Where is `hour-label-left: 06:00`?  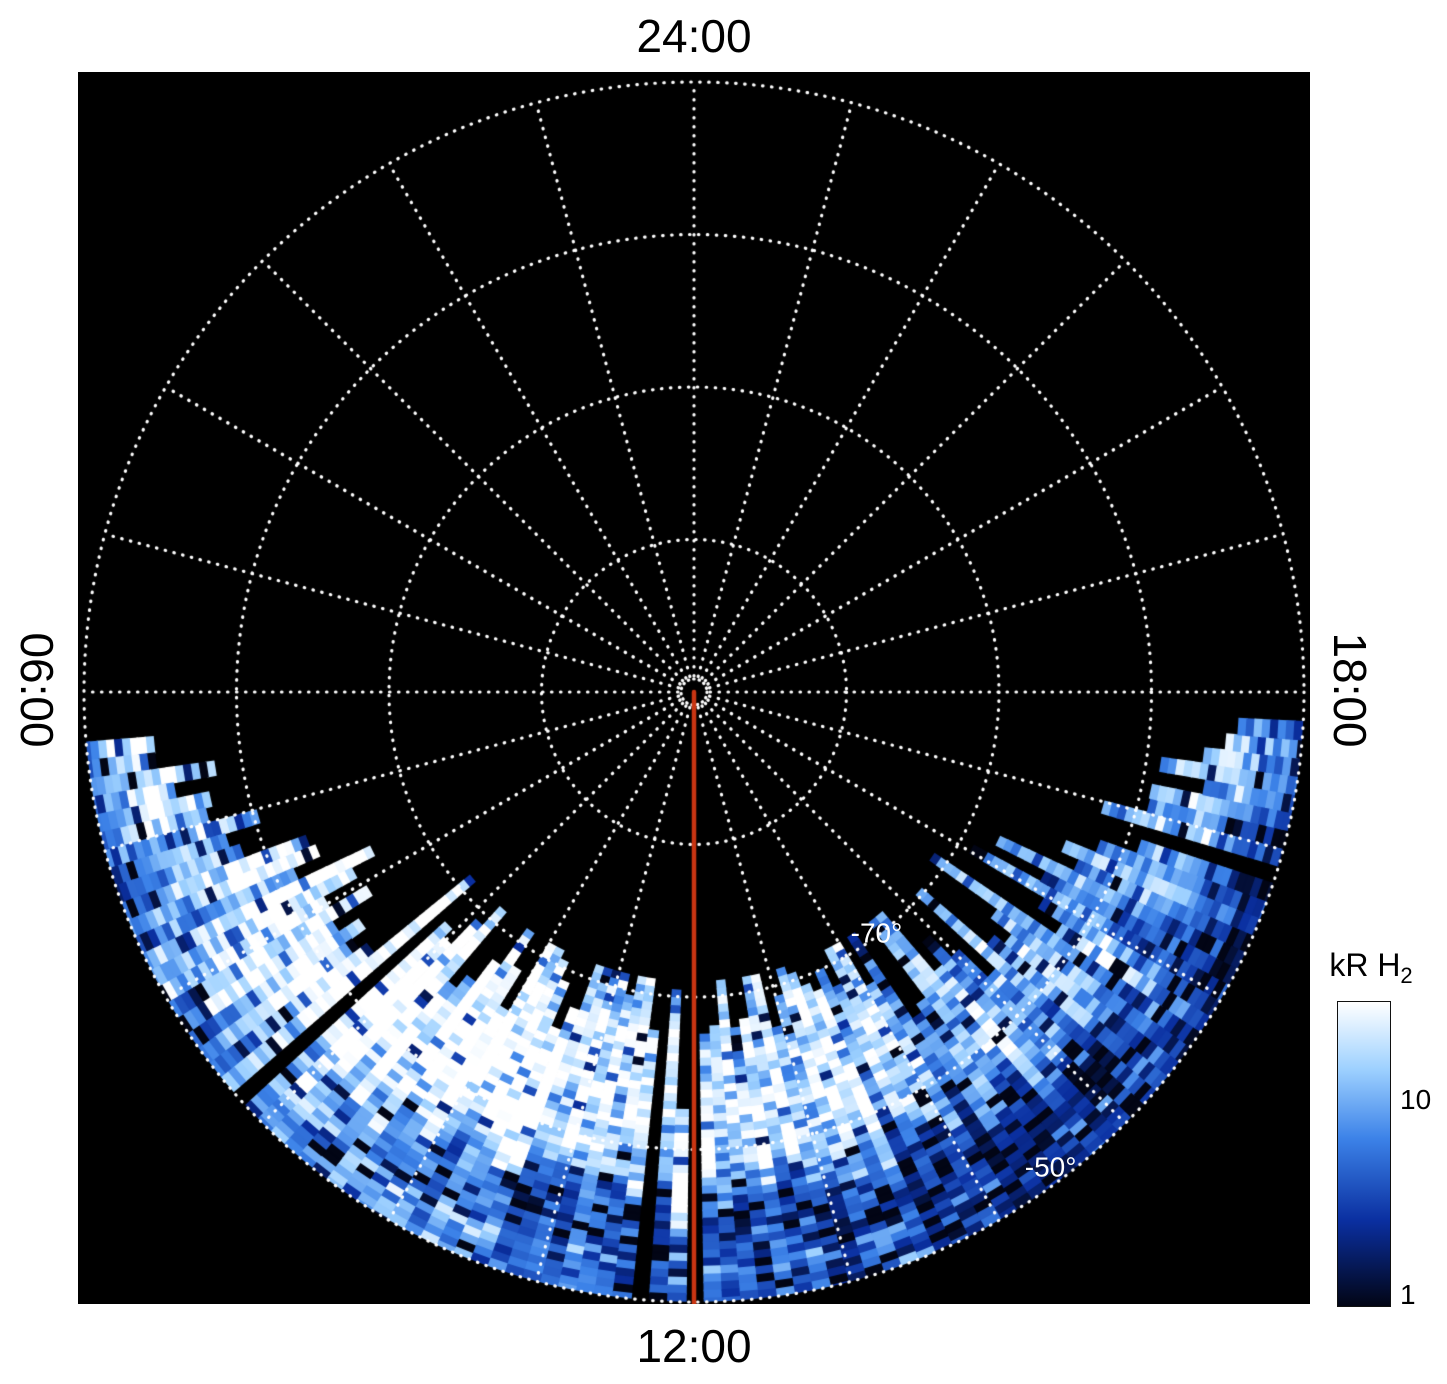
hour-label-left: 06:00 is located at coordinates (37, 690).